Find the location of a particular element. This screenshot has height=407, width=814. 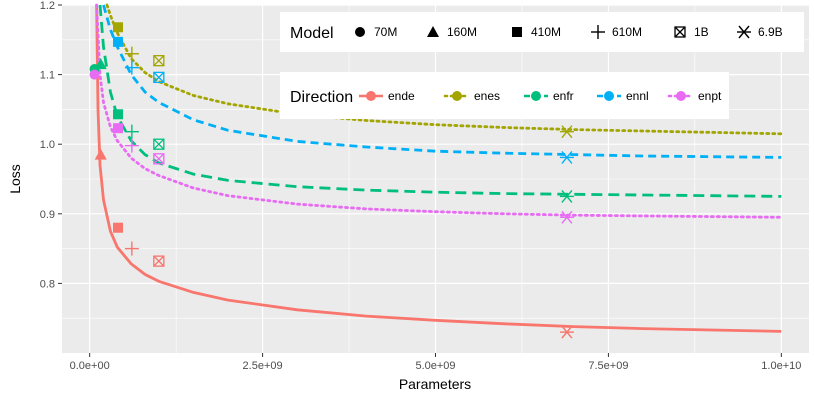

y-tick-label: 1.2 is located at coordinates (47, 6).